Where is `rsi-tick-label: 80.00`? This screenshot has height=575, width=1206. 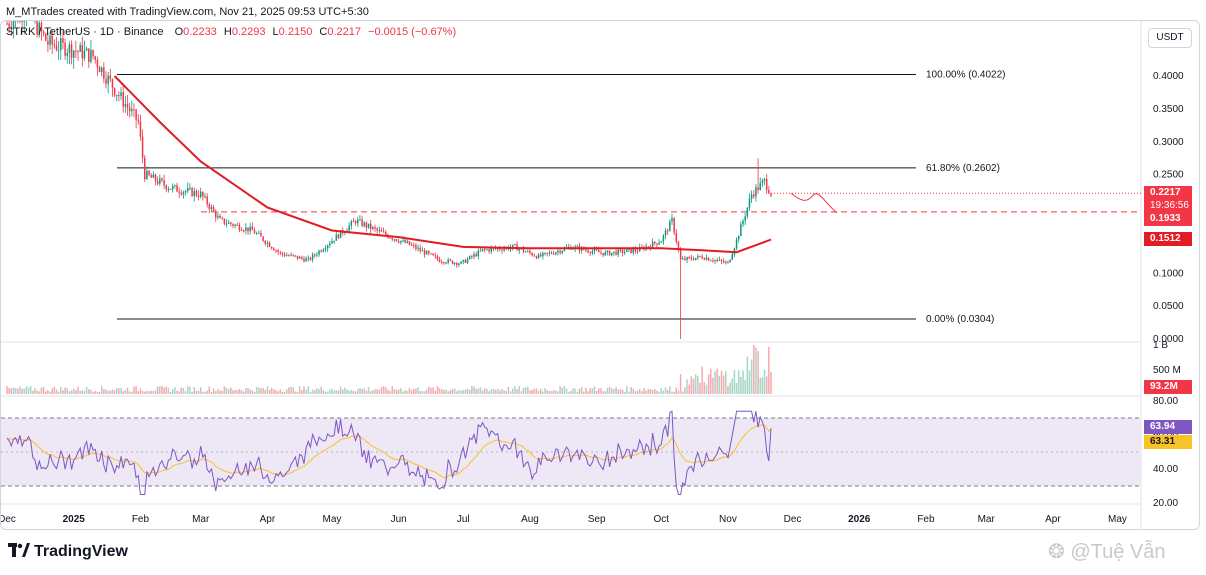
rsi-tick-label: 80.00 is located at coordinates (1165, 401).